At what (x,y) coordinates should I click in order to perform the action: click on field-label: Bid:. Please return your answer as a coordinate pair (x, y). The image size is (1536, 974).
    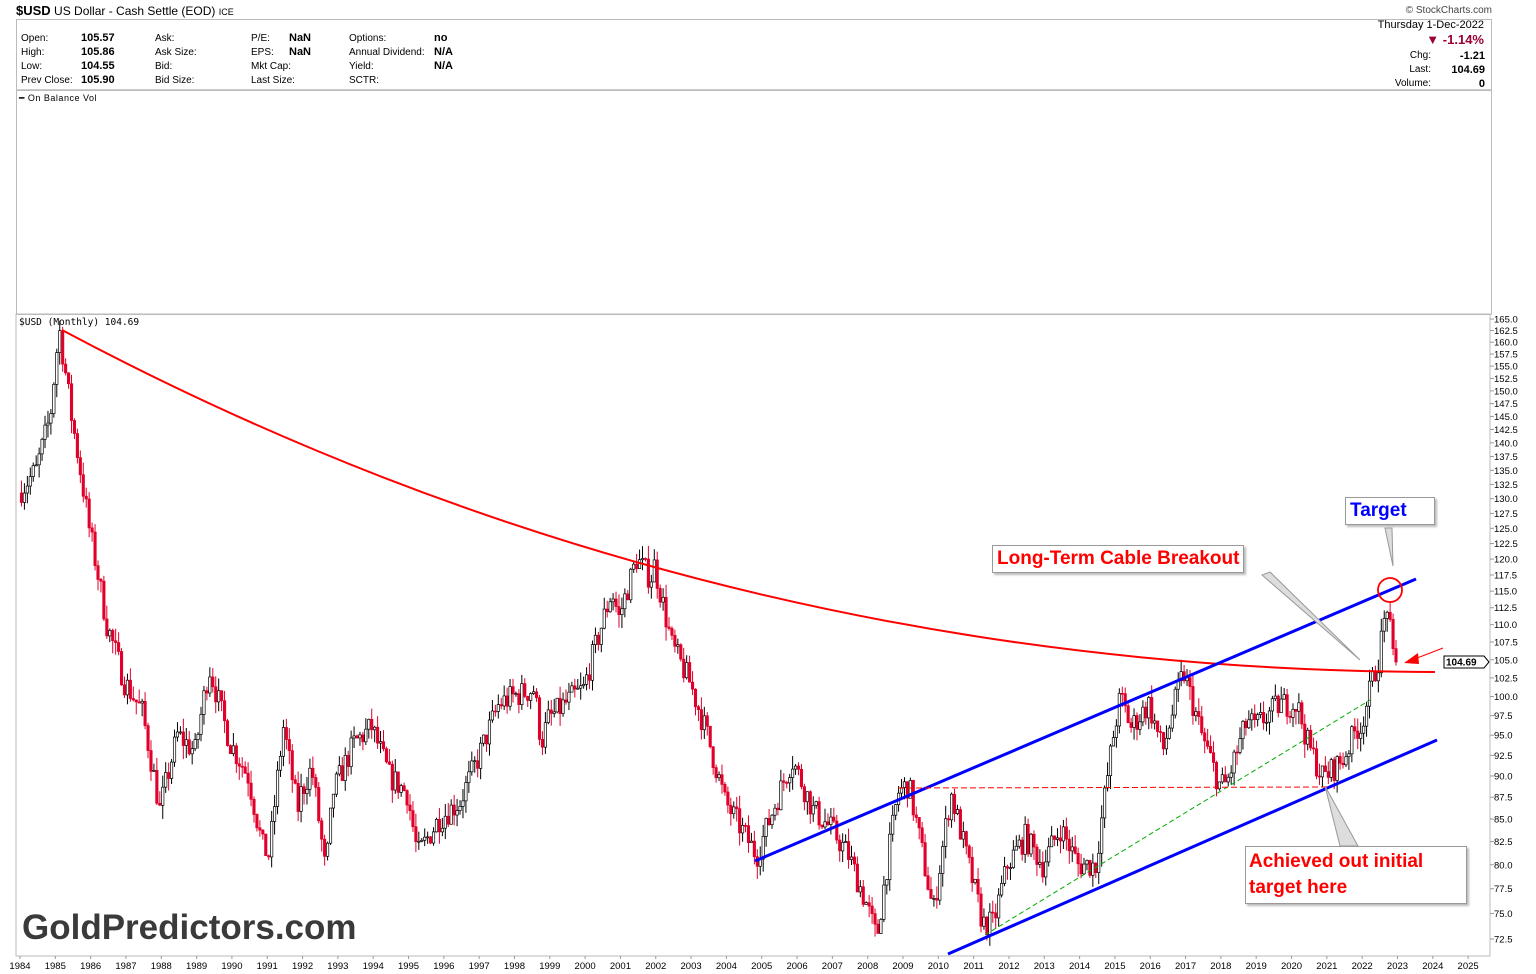
    Looking at the image, I should click on (164, 66).